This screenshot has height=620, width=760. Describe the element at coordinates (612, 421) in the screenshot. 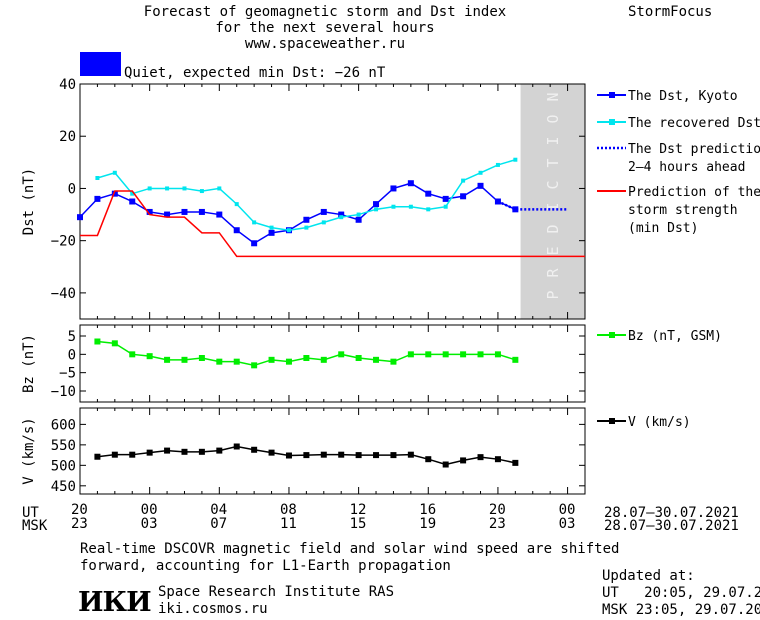

I see `legend-marker-v` at that location.